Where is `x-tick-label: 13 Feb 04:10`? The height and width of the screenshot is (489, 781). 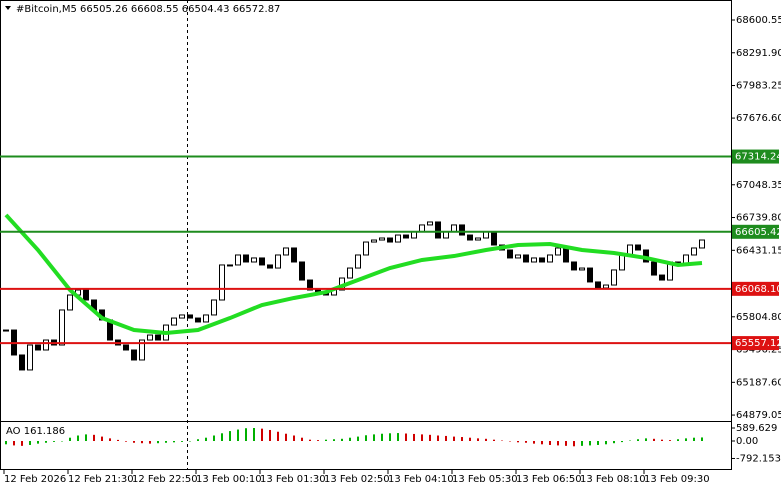 x-tick-label: 13 Feb 04:10 is located at coordinates (421, 479).